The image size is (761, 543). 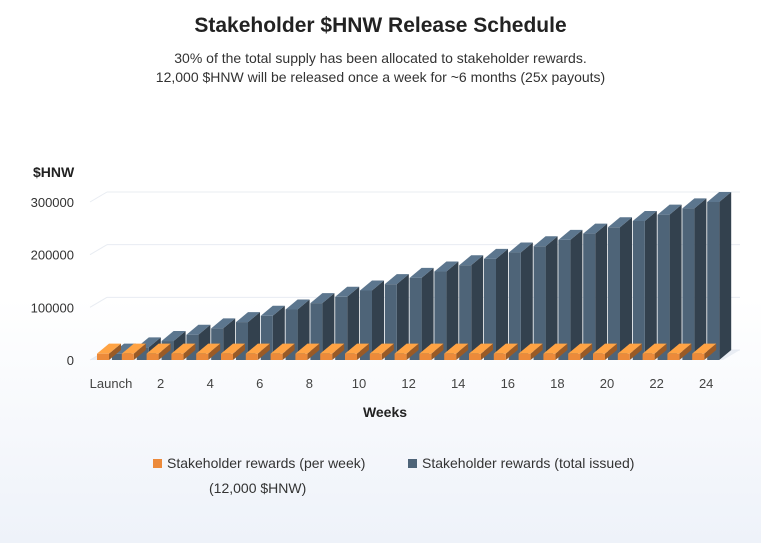 I want to click on x-tick-label: 4, so click(x=210, y=383).